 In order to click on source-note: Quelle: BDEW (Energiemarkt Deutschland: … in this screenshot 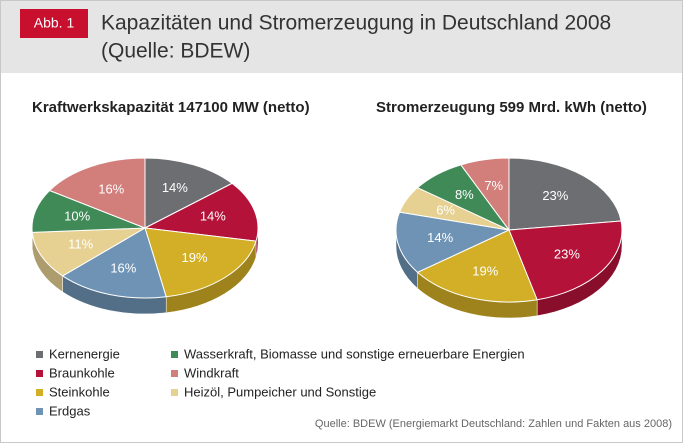, I will do `click(493, 424)`.